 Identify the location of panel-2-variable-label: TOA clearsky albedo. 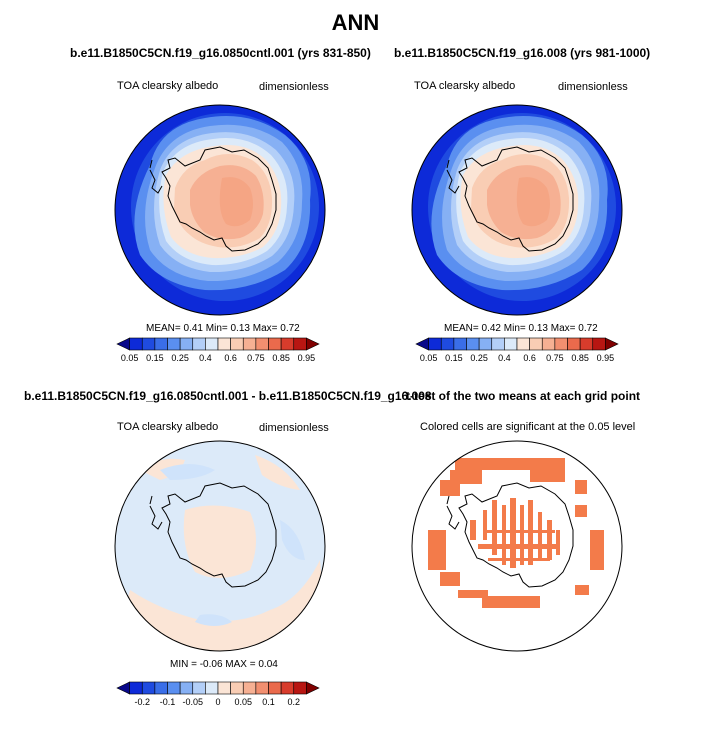
(465, 86).